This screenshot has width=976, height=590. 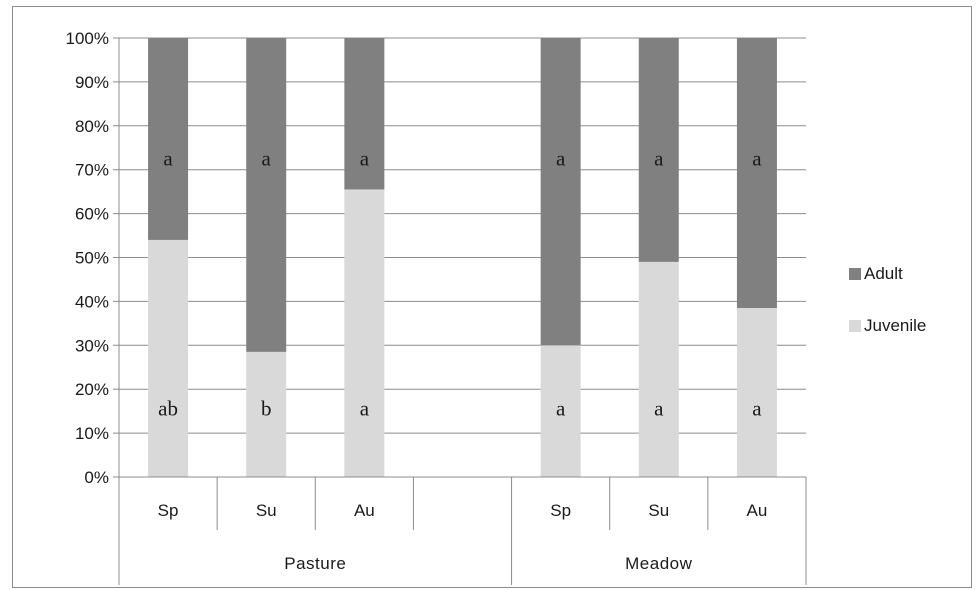 What do you see at coordinates (92, 170) in the screenshot?
I see `y-tick-label: 70%` at bounding box center [92, 170].